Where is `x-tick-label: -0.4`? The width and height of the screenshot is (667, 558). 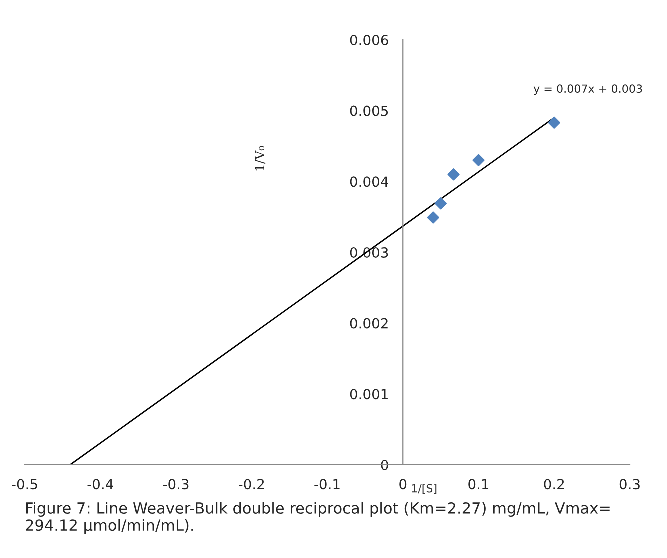
x-tick-label: -0.4 is located at coordinates (101, 484).